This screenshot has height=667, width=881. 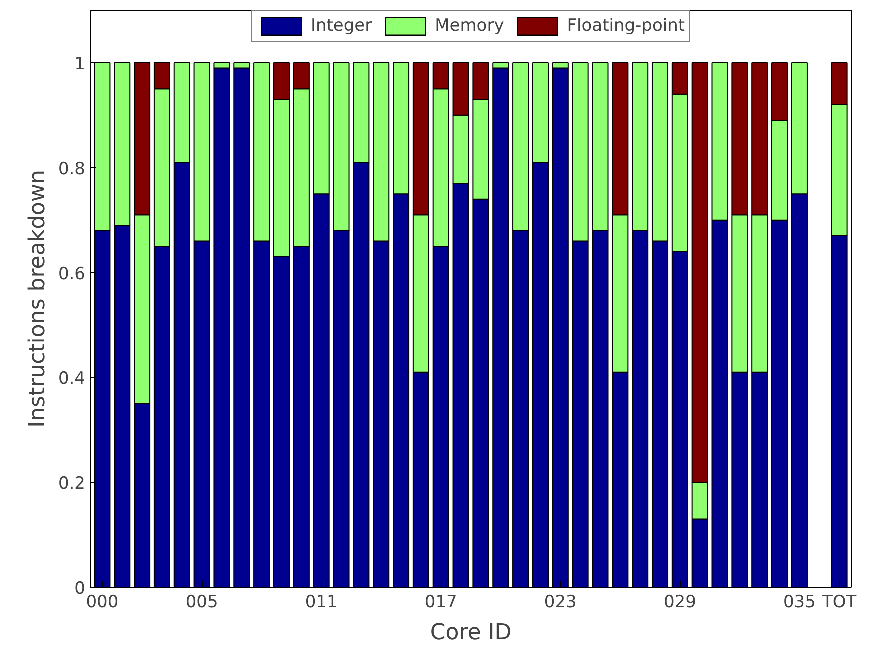 What do you see at coordinates (469, 26) in the screenshot?
I see `legend-label: Memory` at bounding box center [469, 26].